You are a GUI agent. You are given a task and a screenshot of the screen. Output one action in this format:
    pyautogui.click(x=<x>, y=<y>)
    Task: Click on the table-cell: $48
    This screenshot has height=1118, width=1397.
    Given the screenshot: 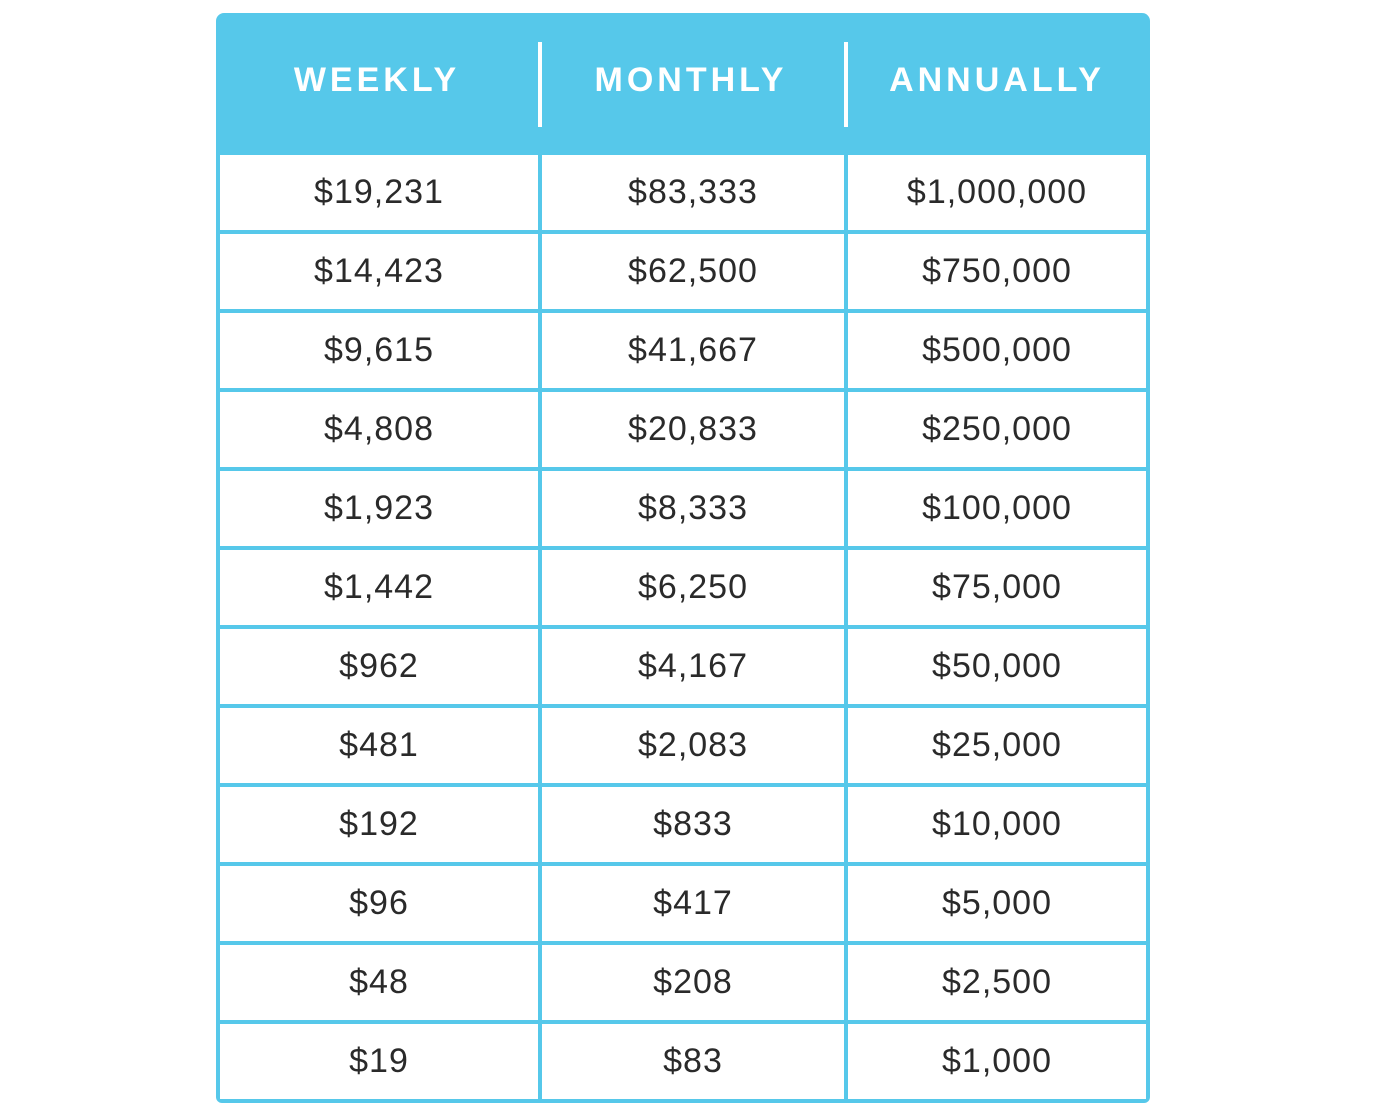 What is the action you would take?
    pyautogui.click(x=379, y=982)
    